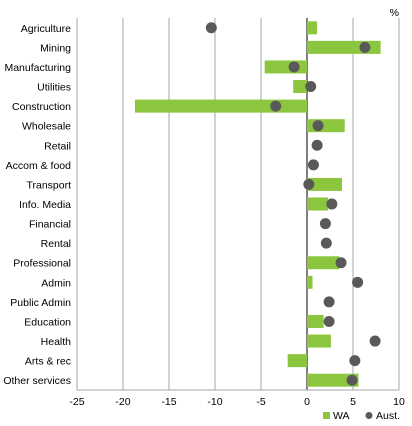 This screenshot has width=412, height=426. What do you see at coordinates (48, 185) in the screenshot?
I see `category-label: Transport` at bounding box center [48, 185].